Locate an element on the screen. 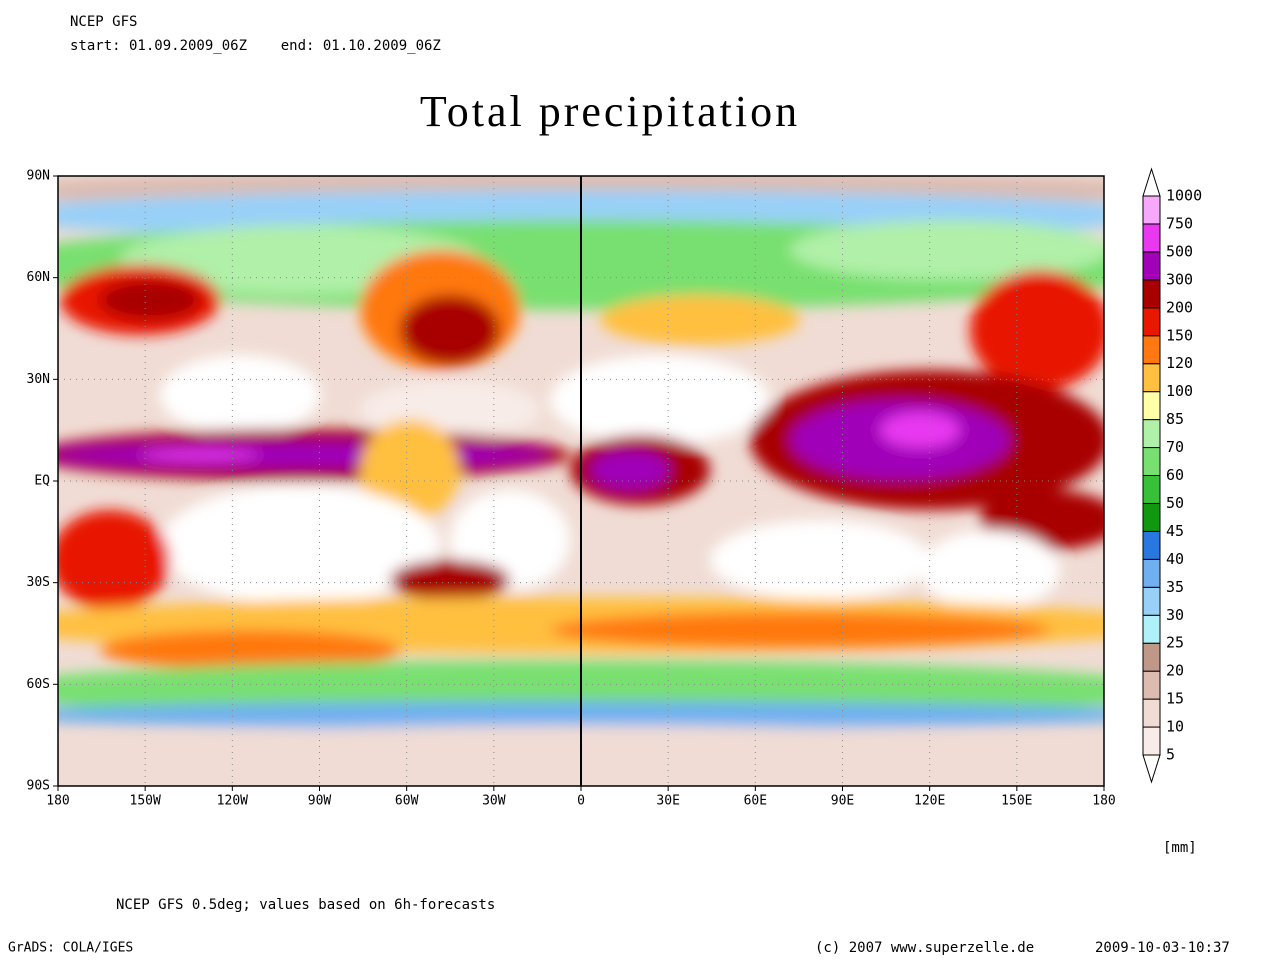 This screenshot has width=1280, height=960. lat-label: 30S is located at coordinates (38, 582).